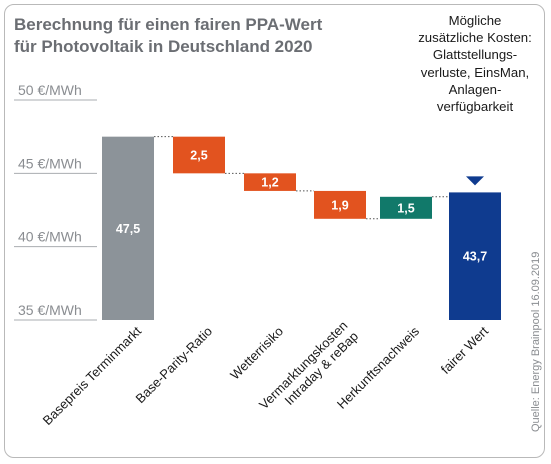 The width and height of the screenshot is (551, 464). I want to click on bar-value-label-3: 1,9, so click(339, 205).